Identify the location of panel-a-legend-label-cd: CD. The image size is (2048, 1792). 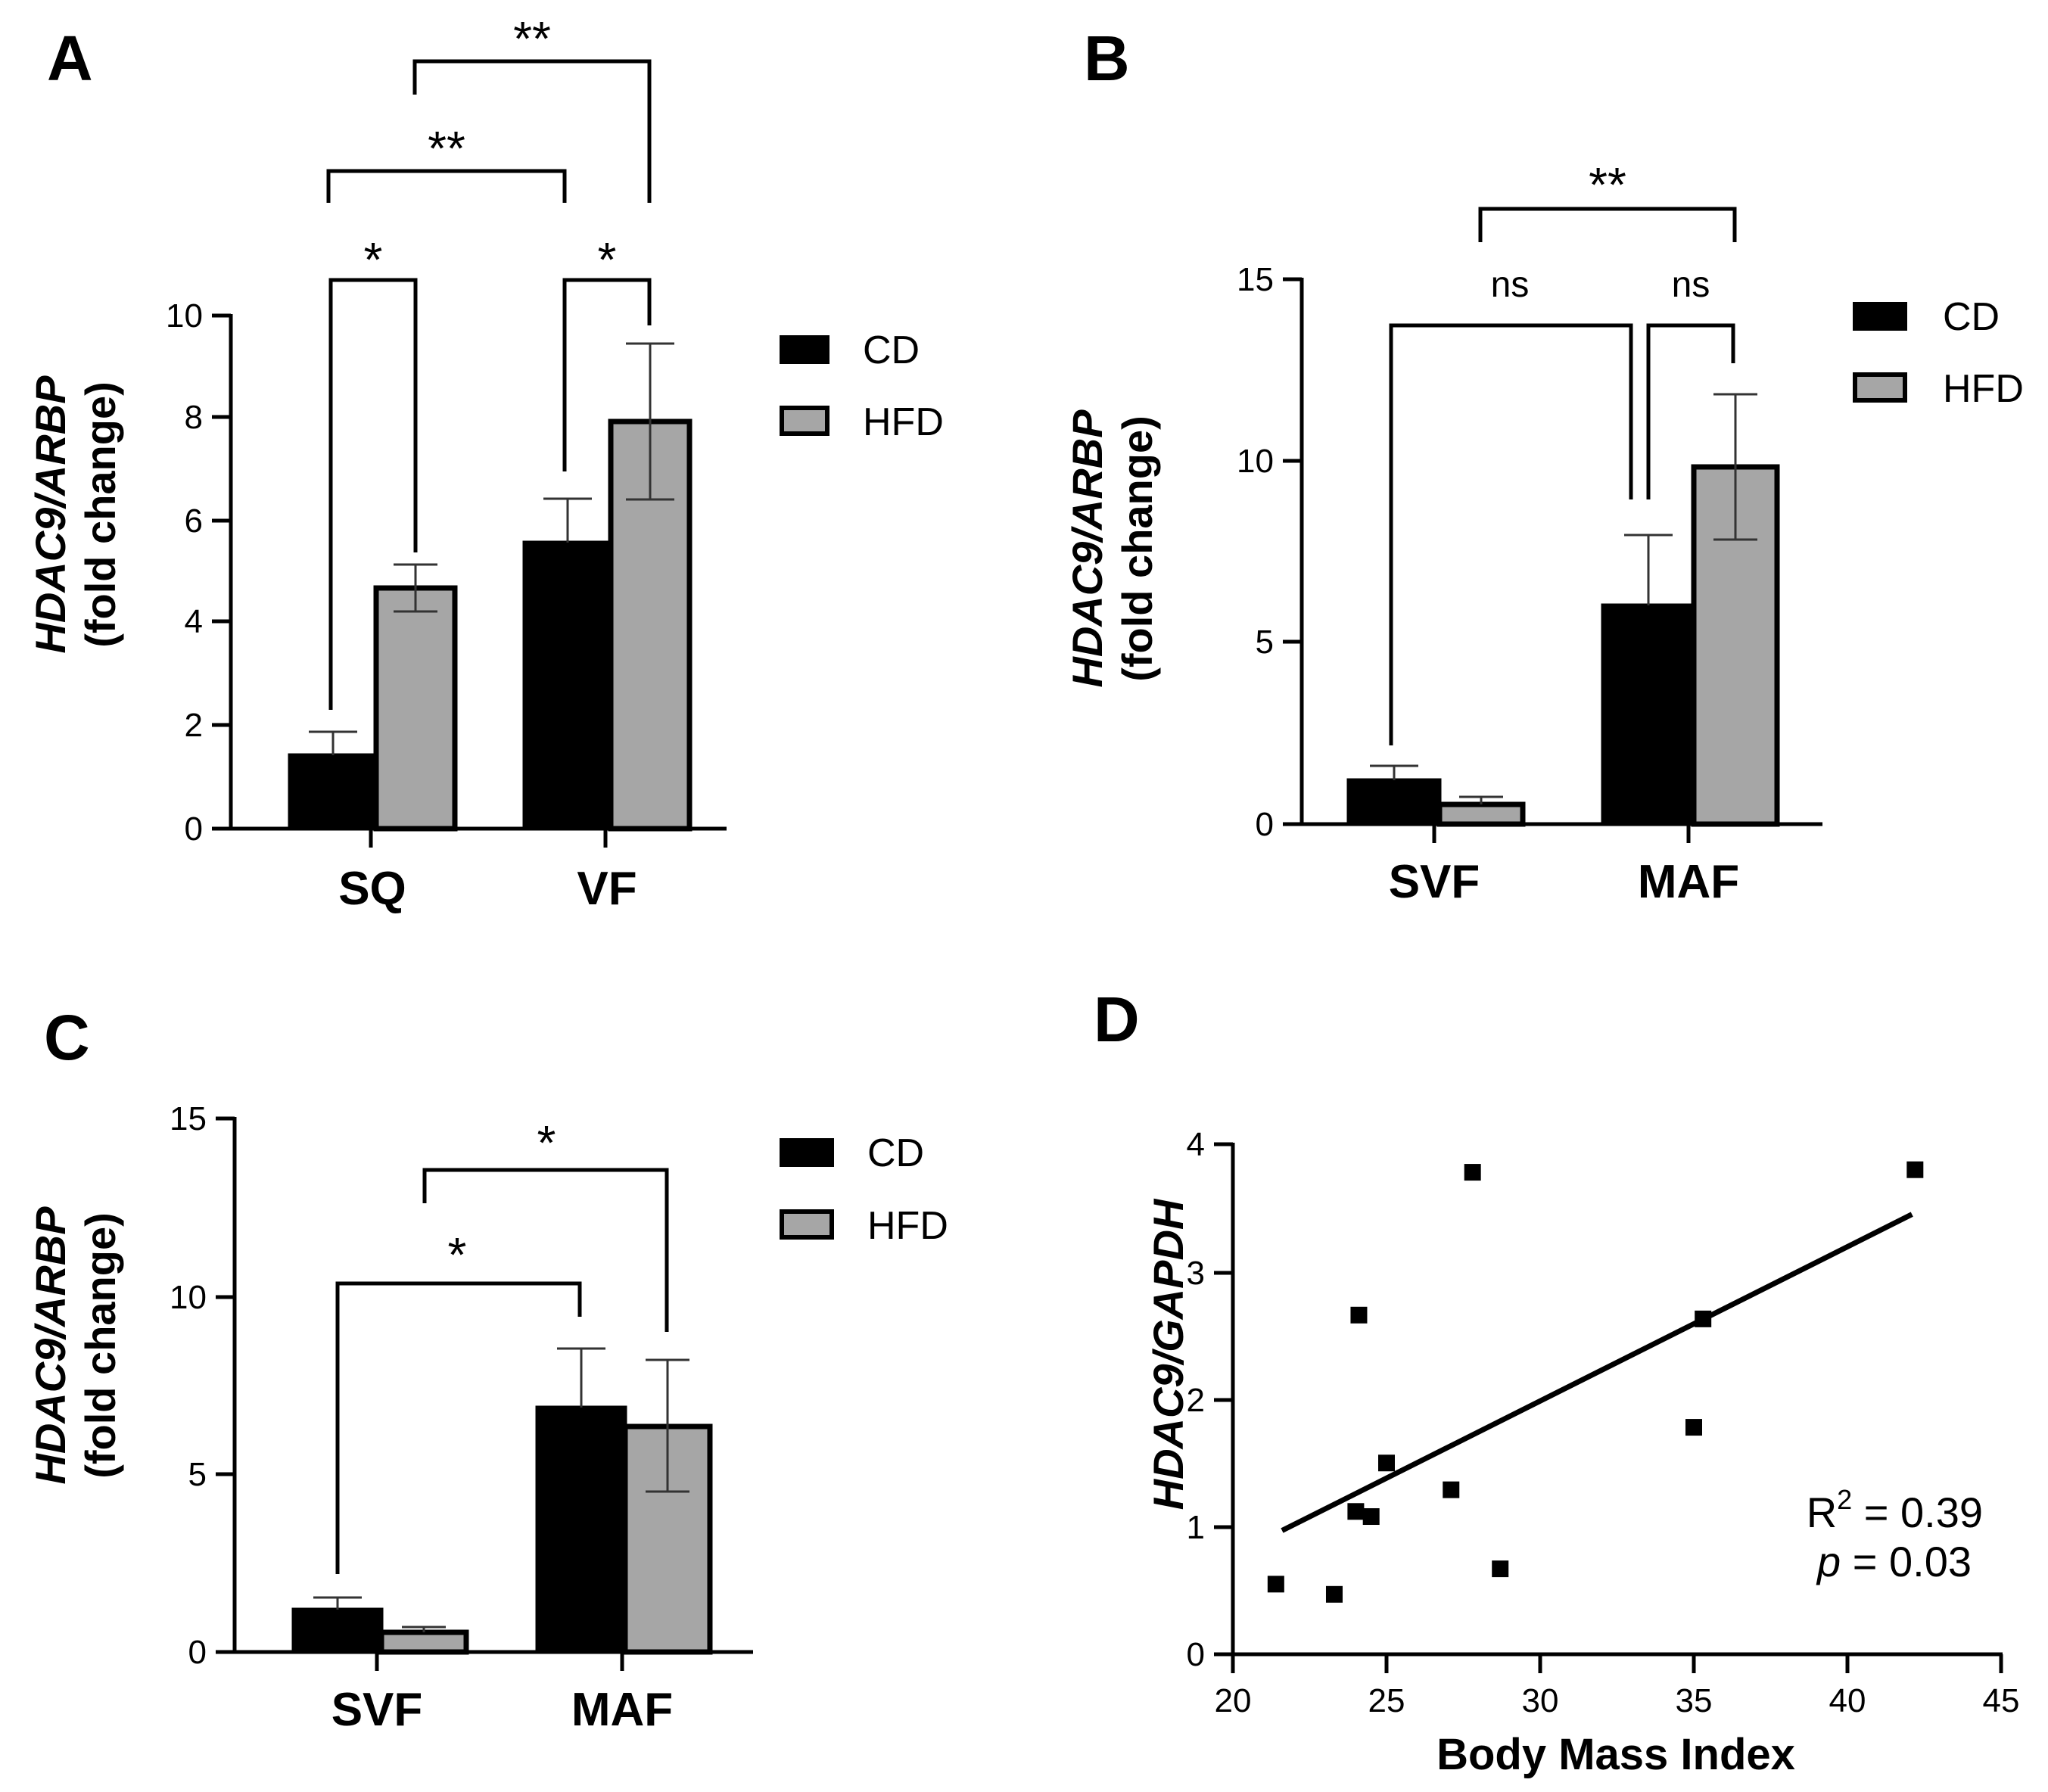
(891, 350).